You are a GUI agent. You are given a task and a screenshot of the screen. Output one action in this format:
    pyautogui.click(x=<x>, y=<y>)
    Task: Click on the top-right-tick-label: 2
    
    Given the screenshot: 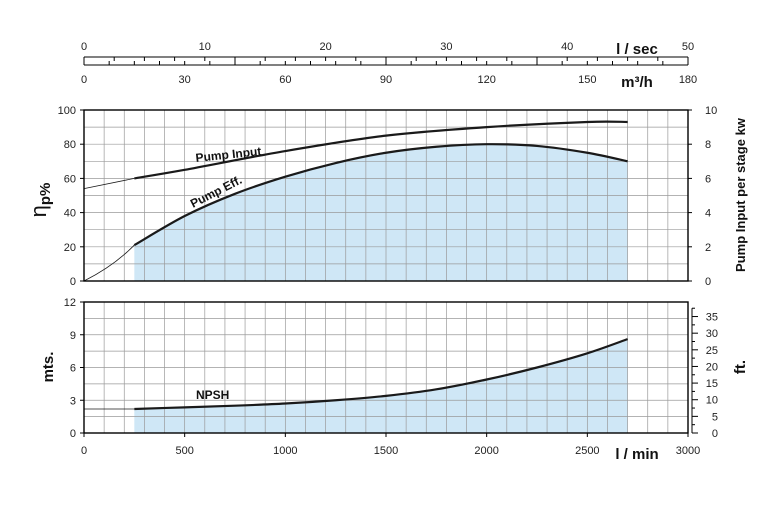 What is the action you would take?
    pyautogui.click(x=708, y=248)
    